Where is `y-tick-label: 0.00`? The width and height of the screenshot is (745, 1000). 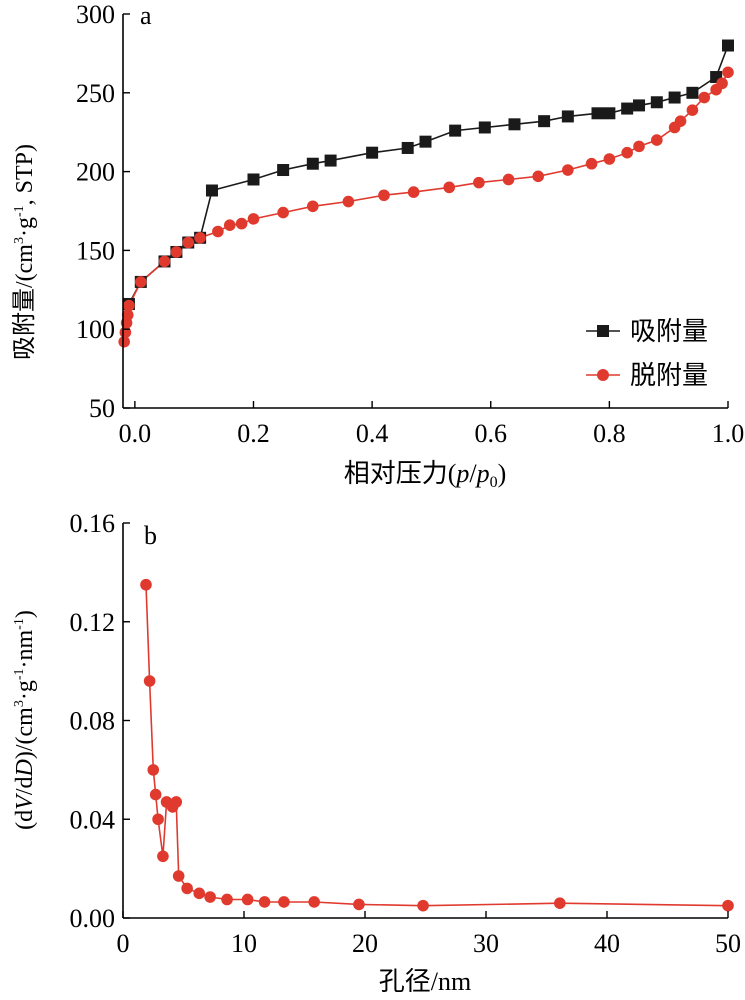 y-tick-label: 0.00 is located at coordinates (93, 918).